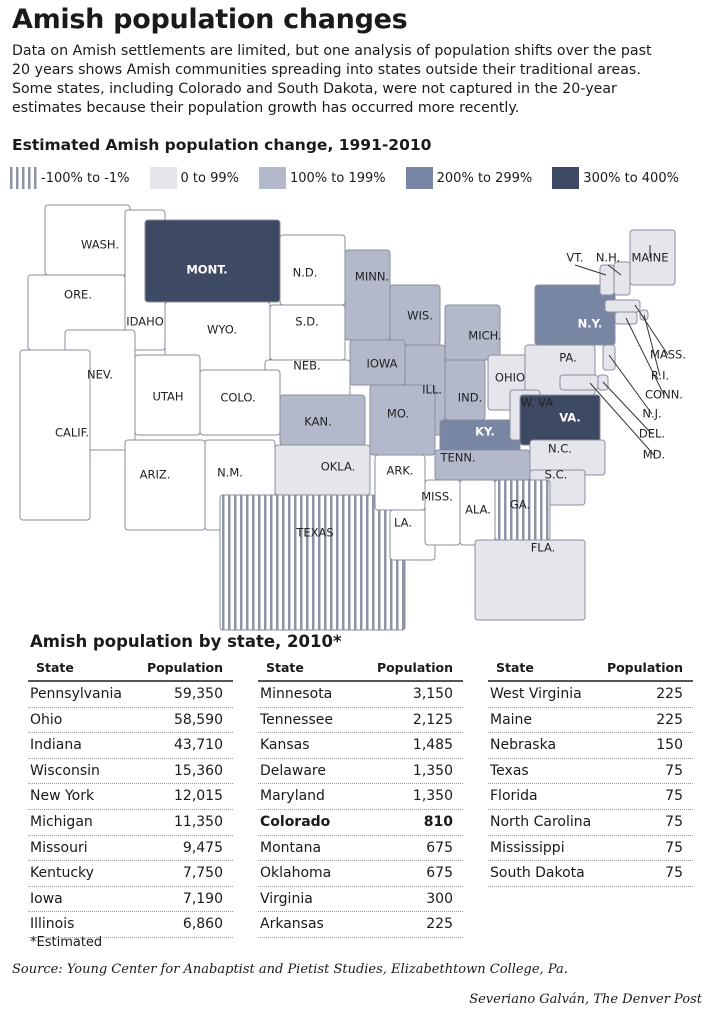 The height and width of the screenshot is (1019, 720). Describe the element at coordinates (510, 378) in the screenshot. I see `state-label: OHIO` at that location.